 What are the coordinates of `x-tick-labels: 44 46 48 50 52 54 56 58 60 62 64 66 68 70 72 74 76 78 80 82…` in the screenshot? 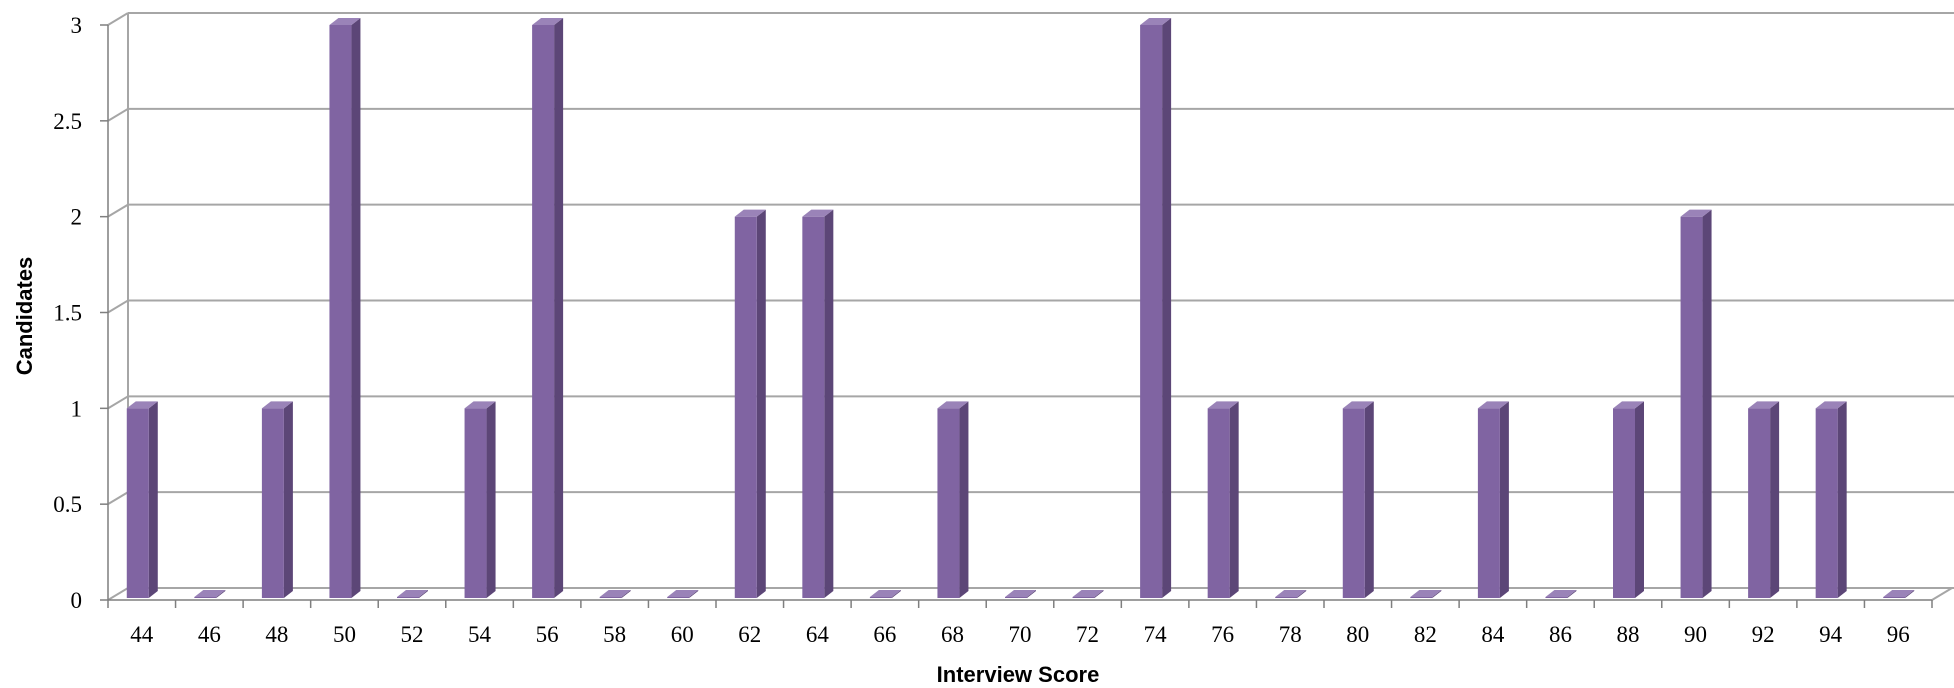 It's located at (1019, 634).